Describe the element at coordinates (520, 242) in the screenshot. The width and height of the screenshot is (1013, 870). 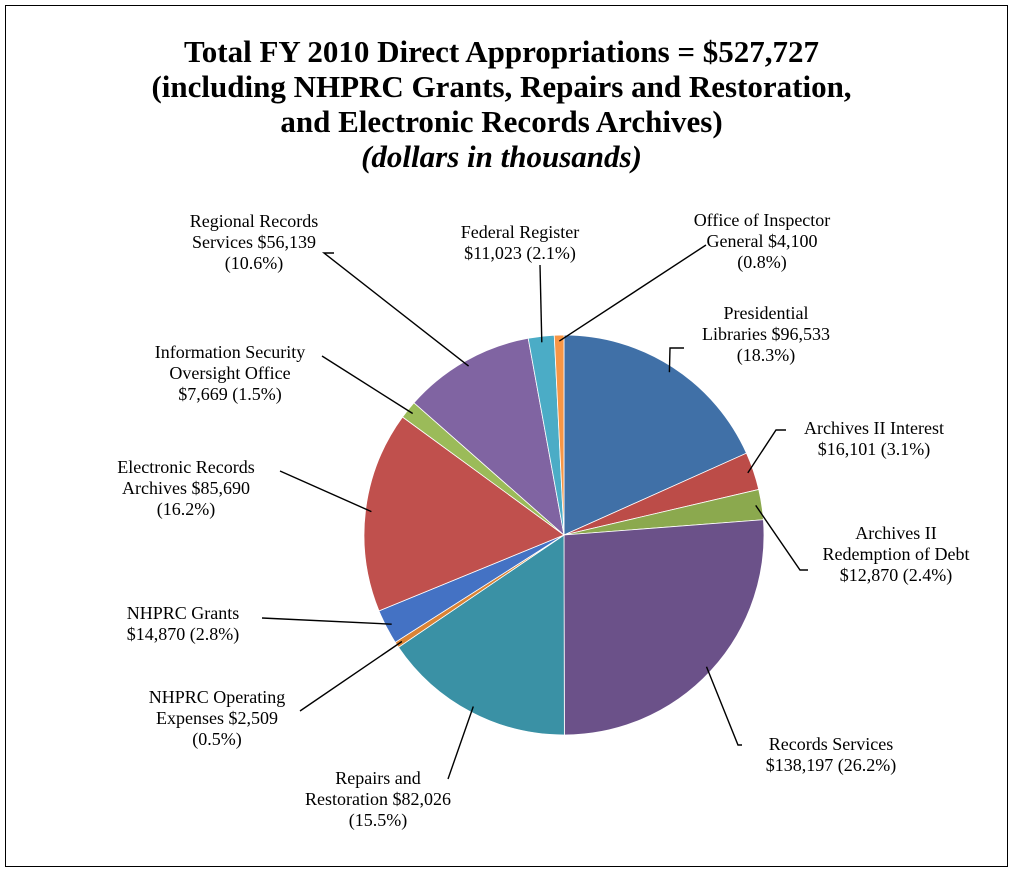
I see `label-federal-register: Federal Register $11,023 (2.1%)` at that location.